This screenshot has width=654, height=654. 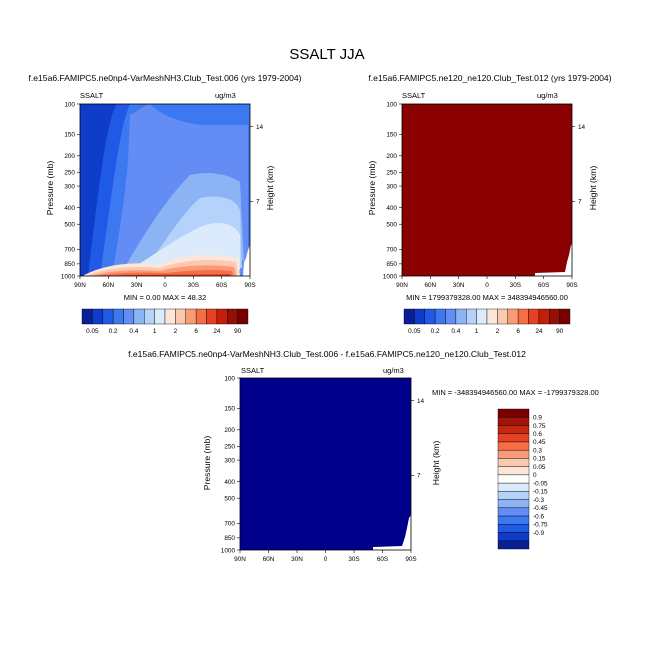 What do you see at coordinates (571, 285) in the screenshot?
I see `p2-xtick-label: 90S` at bounding box center [571, 285].